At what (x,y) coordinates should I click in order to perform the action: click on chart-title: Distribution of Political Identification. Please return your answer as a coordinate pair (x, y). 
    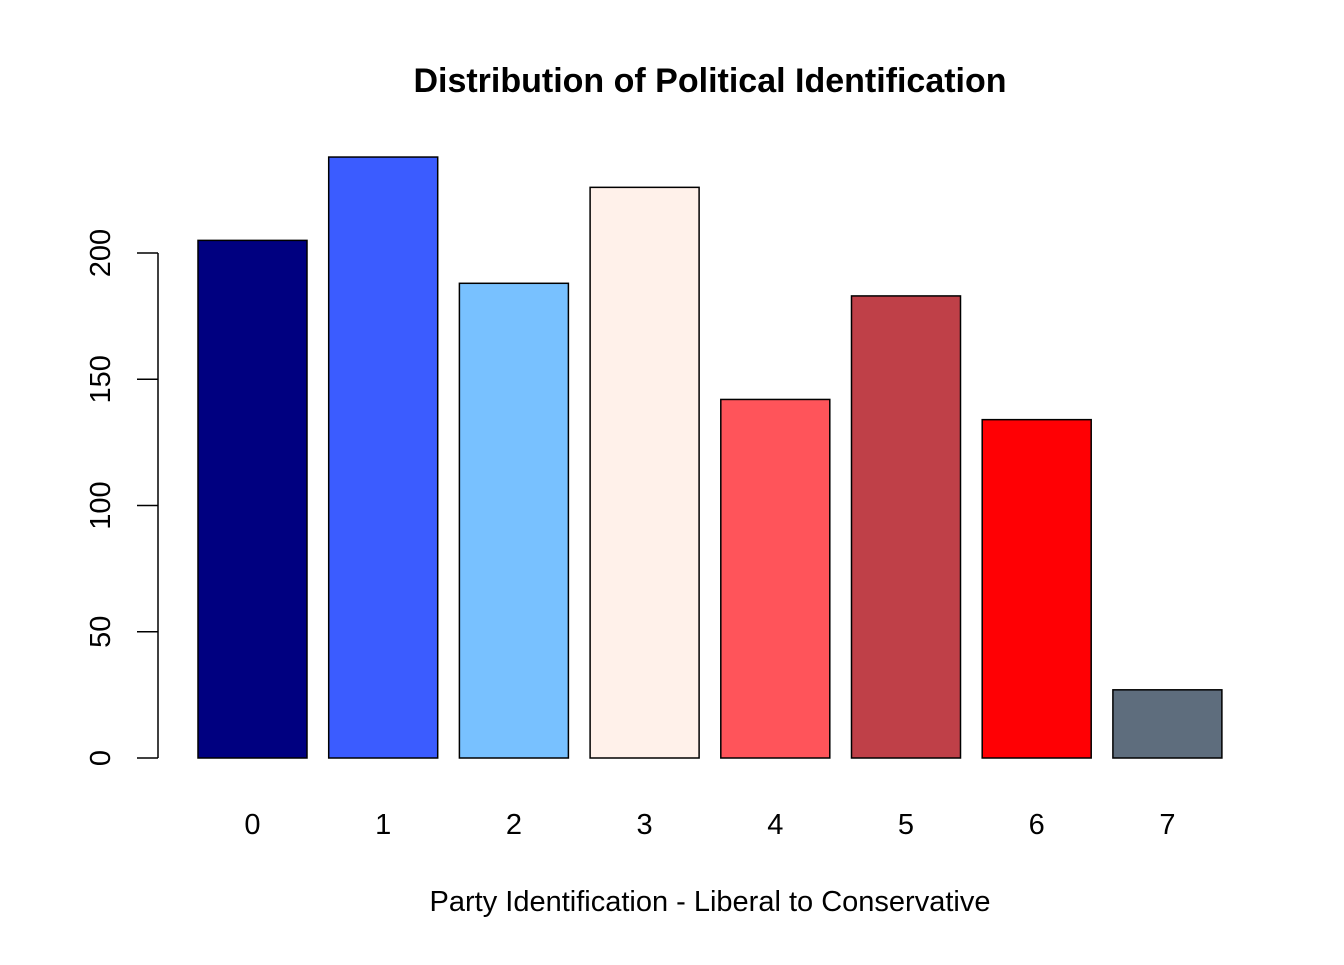
    Looking at the image, I should click on (709, 81).